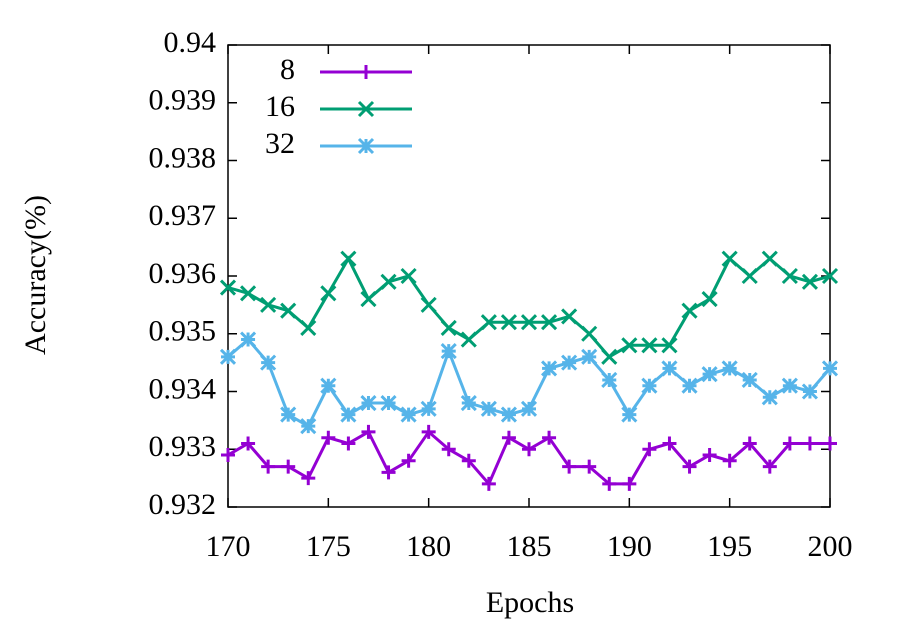 Image resolution: width=900 pixels, height=630 pixels. Describe the element at coordinates (183, 100) in the screenshot. I see `y-tick-label: 0.939` at that location.